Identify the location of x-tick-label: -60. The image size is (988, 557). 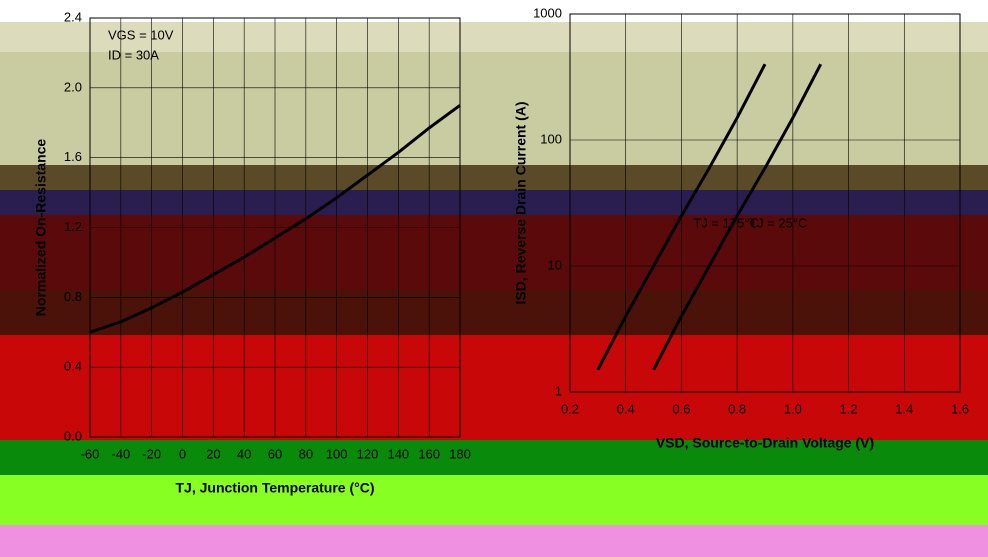
(90, 453).